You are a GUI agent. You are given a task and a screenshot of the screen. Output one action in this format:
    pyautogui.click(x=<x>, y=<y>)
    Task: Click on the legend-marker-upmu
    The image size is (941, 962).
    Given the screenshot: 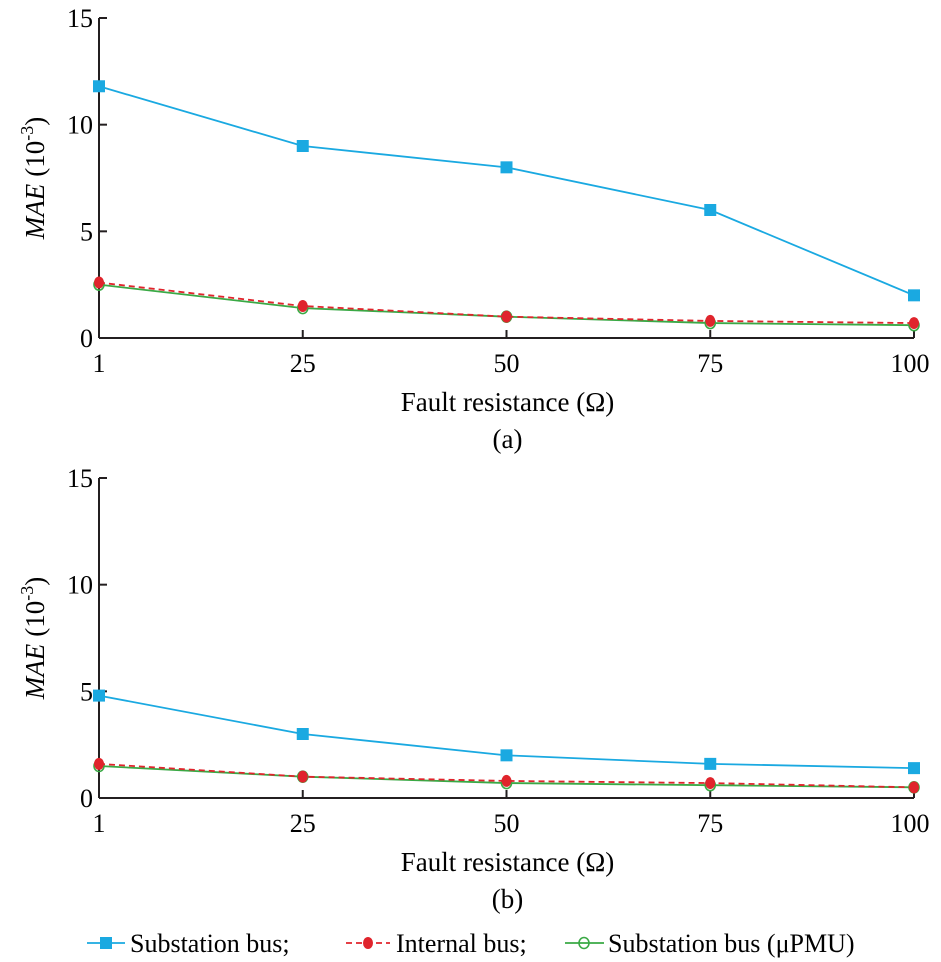 What is the action you would take?
    pyautogui.click(x=584, y=943)
    